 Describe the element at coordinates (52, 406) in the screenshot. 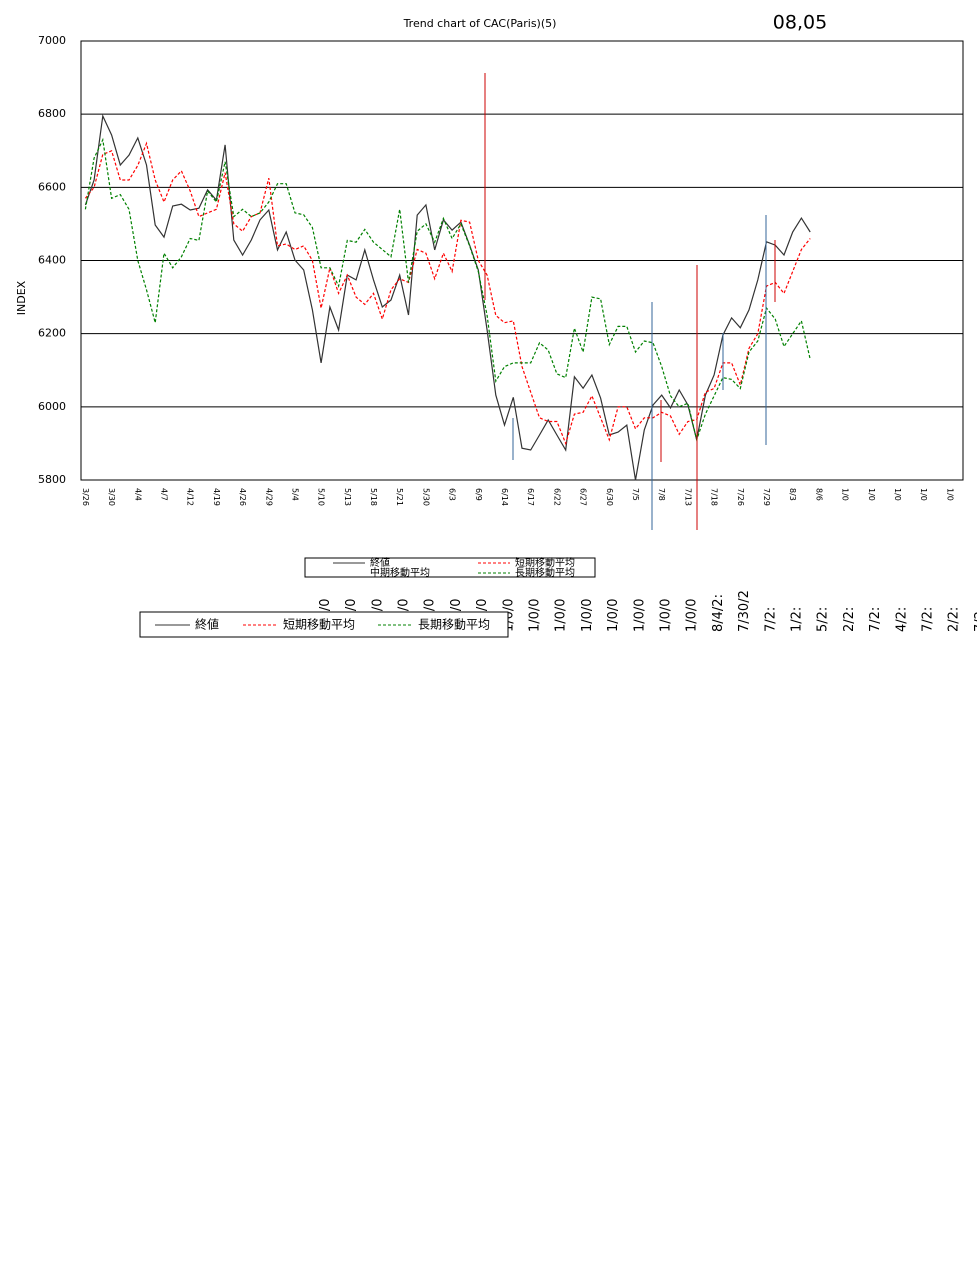

I see `y-tick-label: 6000` at that location.